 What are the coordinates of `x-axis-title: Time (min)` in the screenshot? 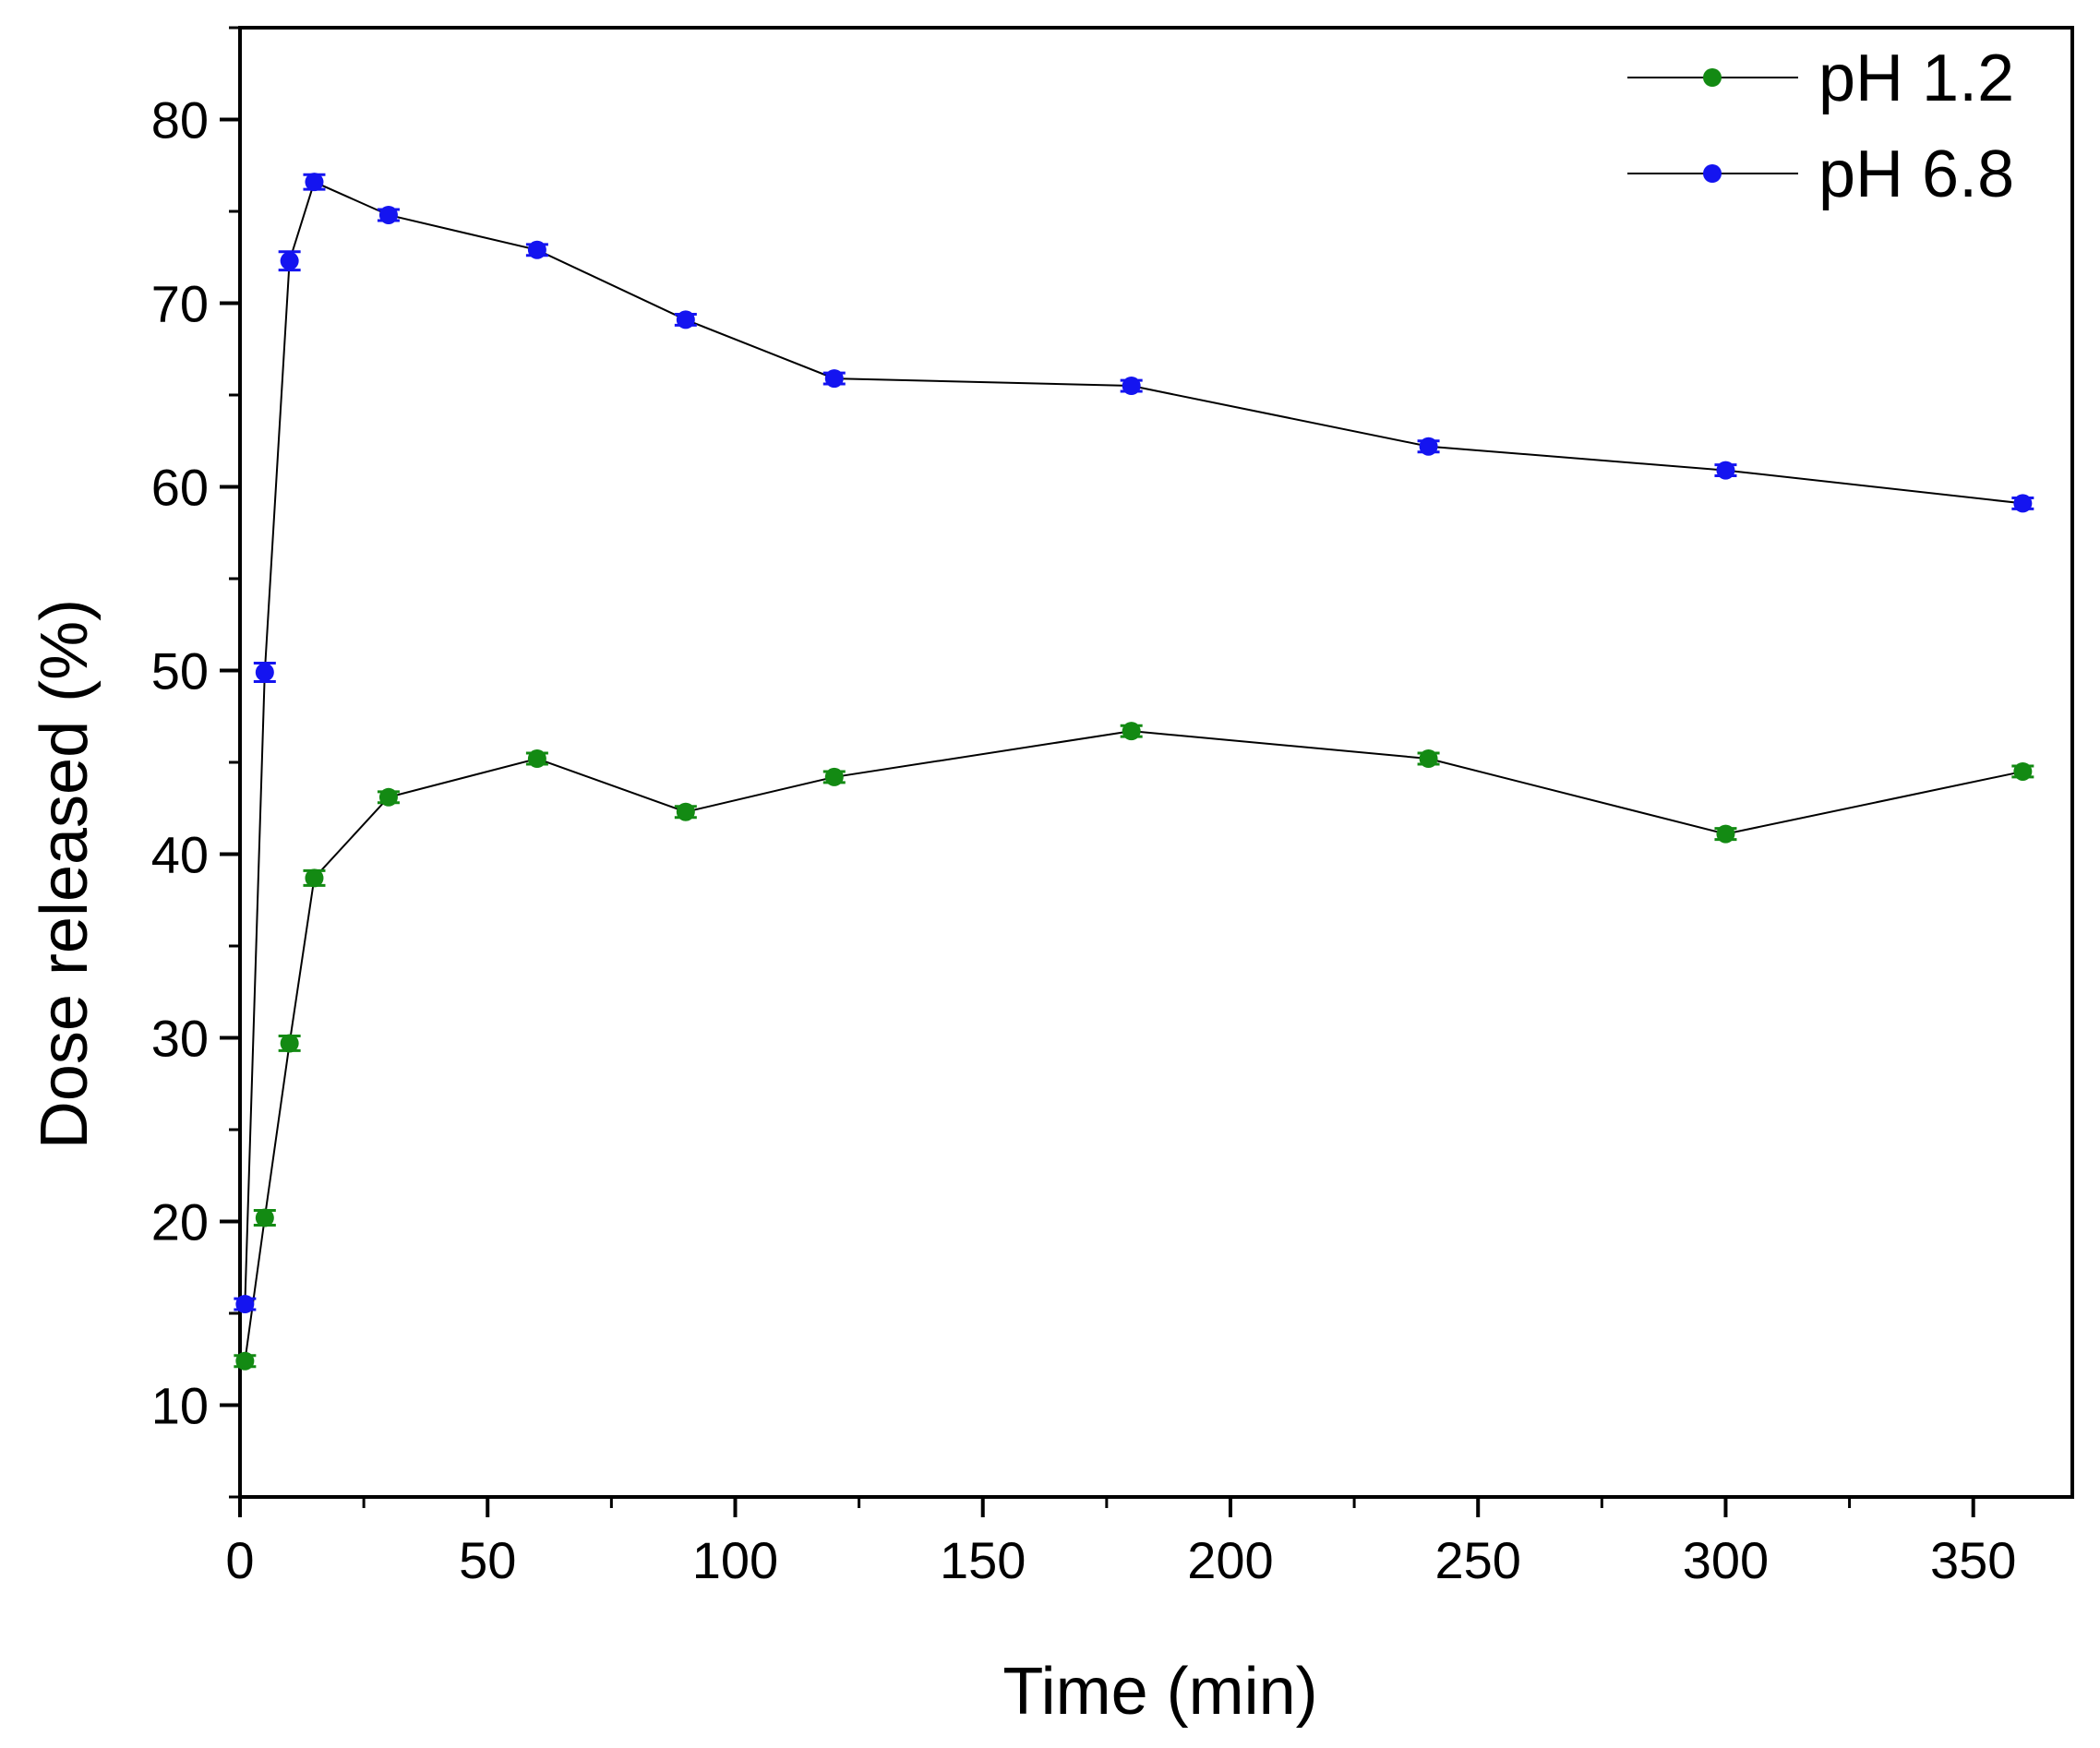 It's located at (1159, 1692).